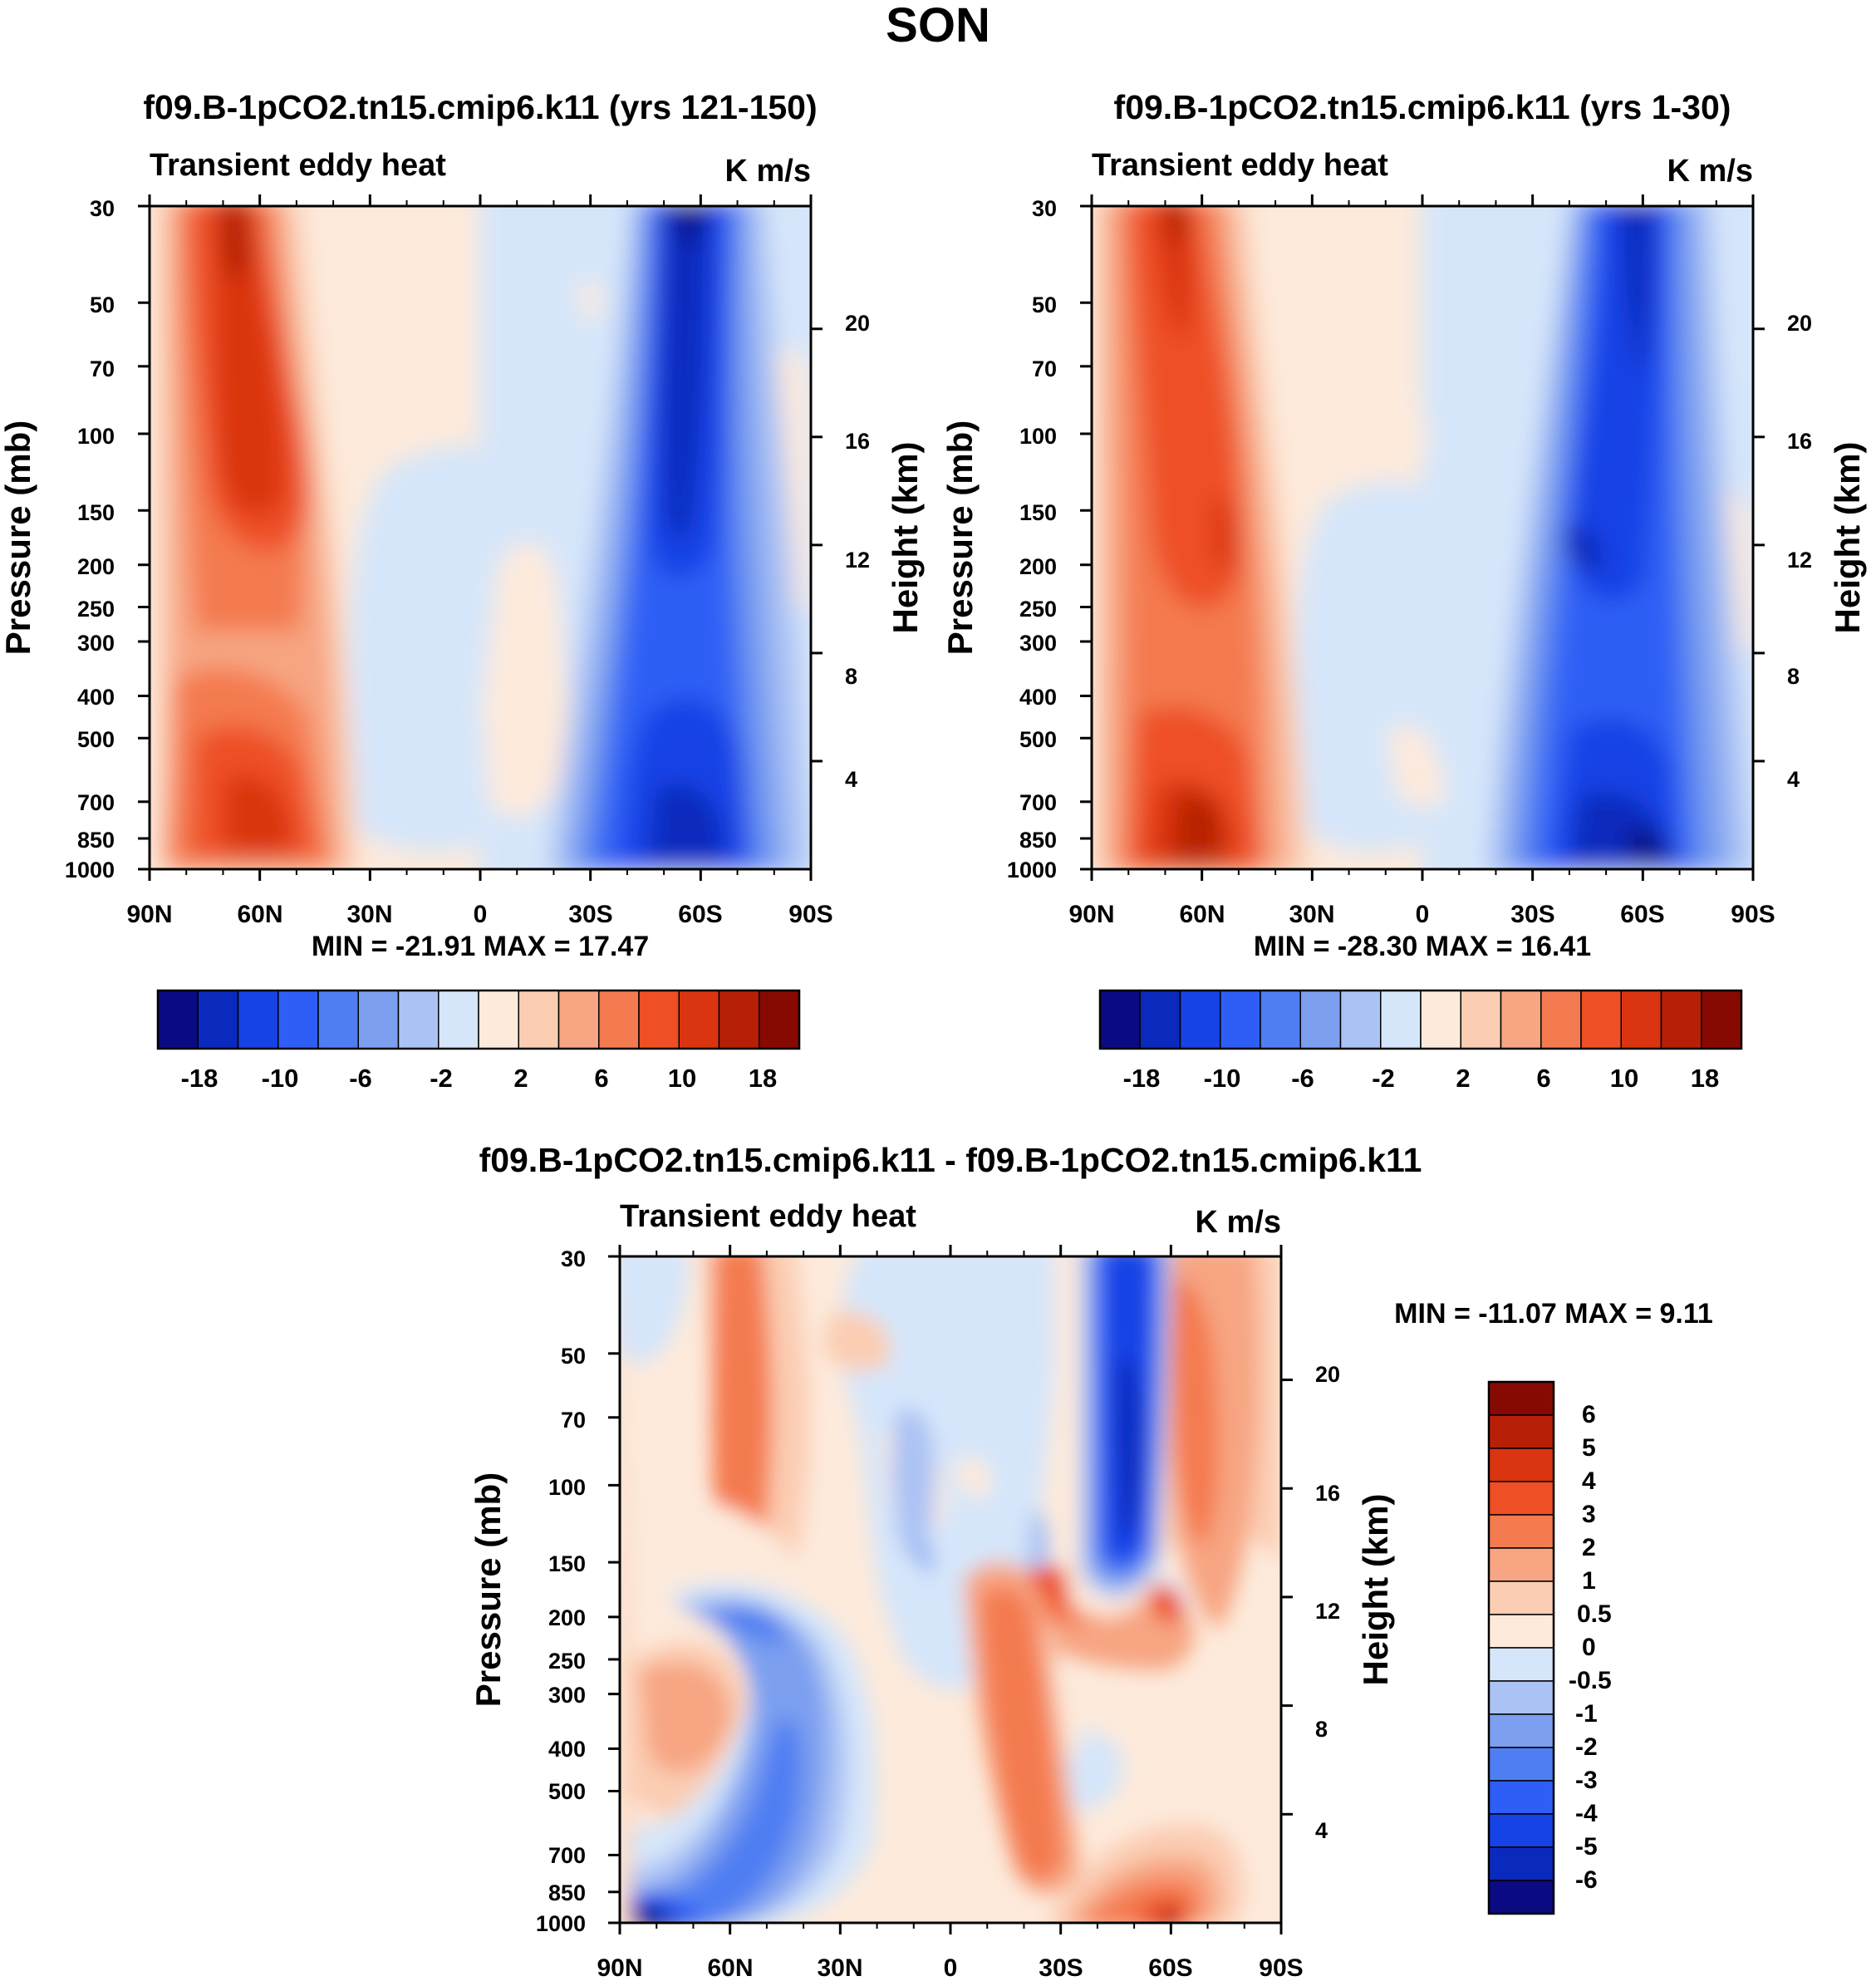 The width and height of the screenshot is (1876, 1981). What do you see at coordinates (479, 1078) in the screenshot?
I see `colorbar-tick-labels: -18 -10 -6 -2 2 6 10 18` at bounding box center [479, 1078].